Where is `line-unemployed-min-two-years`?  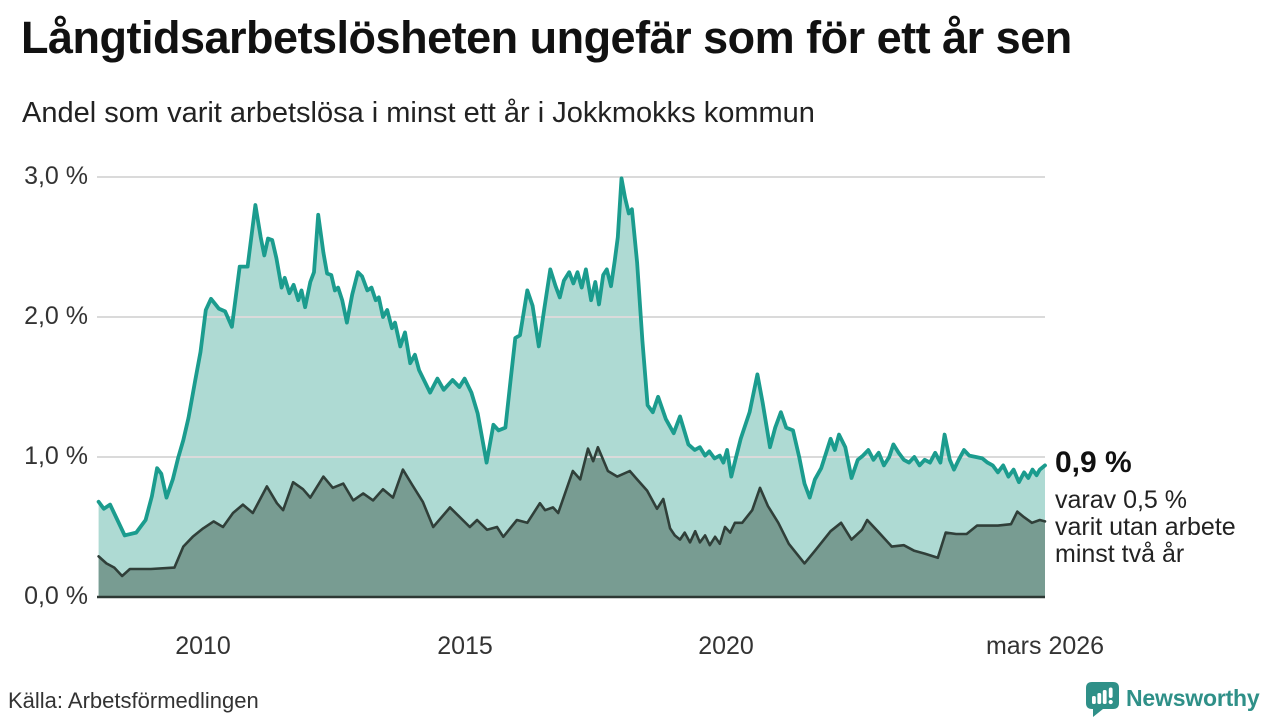
line-unemployed-min-two-years is located at coordinates (572, 511).